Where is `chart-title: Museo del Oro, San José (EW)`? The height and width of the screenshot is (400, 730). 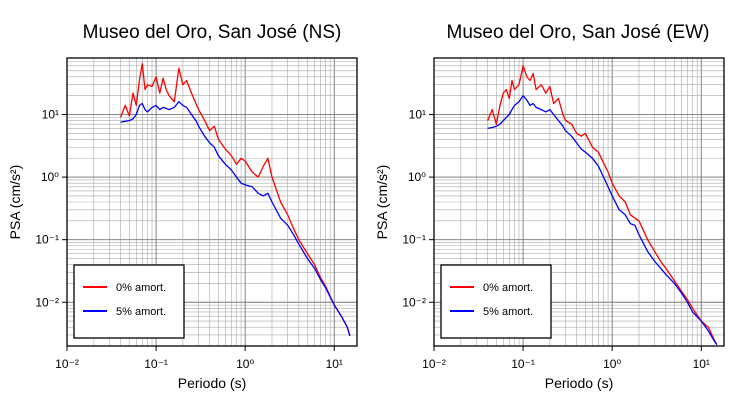 chart-title: Museo del Oro, San José (EW) is located at coordinates (578, 32).